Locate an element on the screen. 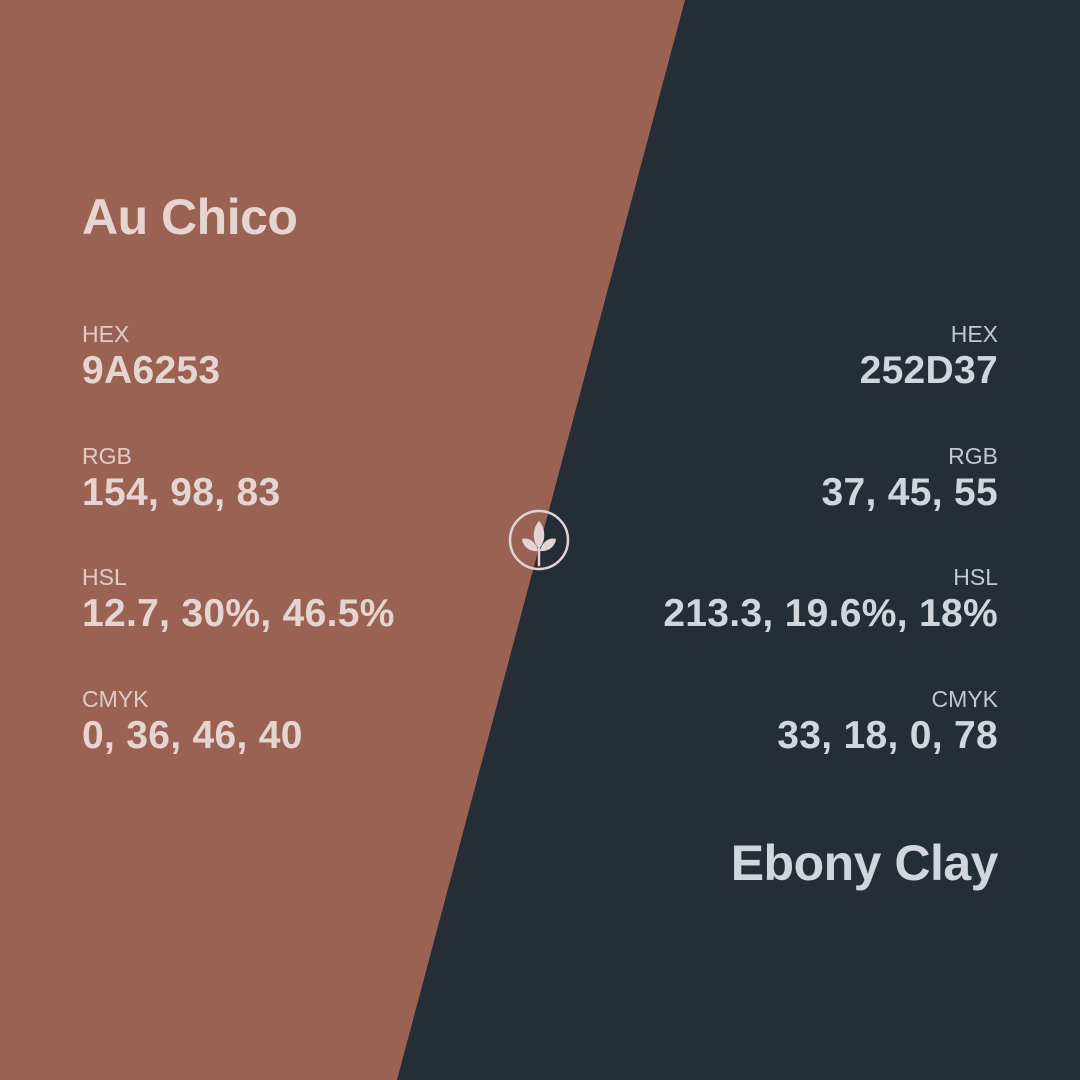 The width and height of the screenshot is (1080, 1080). left-hsl-block: HSL 12.7, 30%, 46.5% is located at coordinates (312, 624).